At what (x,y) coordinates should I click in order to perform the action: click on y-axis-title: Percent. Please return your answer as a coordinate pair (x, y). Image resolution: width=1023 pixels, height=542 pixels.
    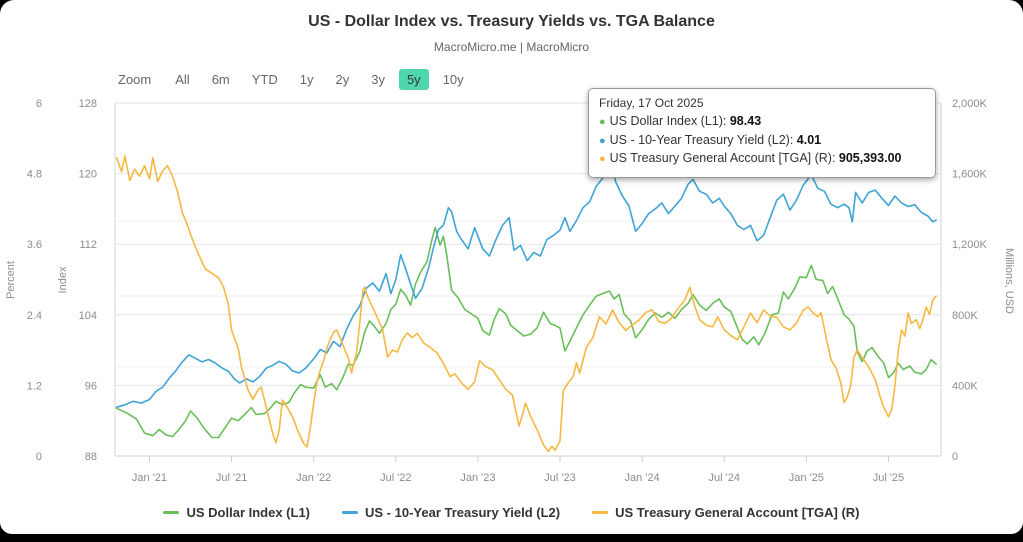
    Looking at the image, I should click on (11, 280).